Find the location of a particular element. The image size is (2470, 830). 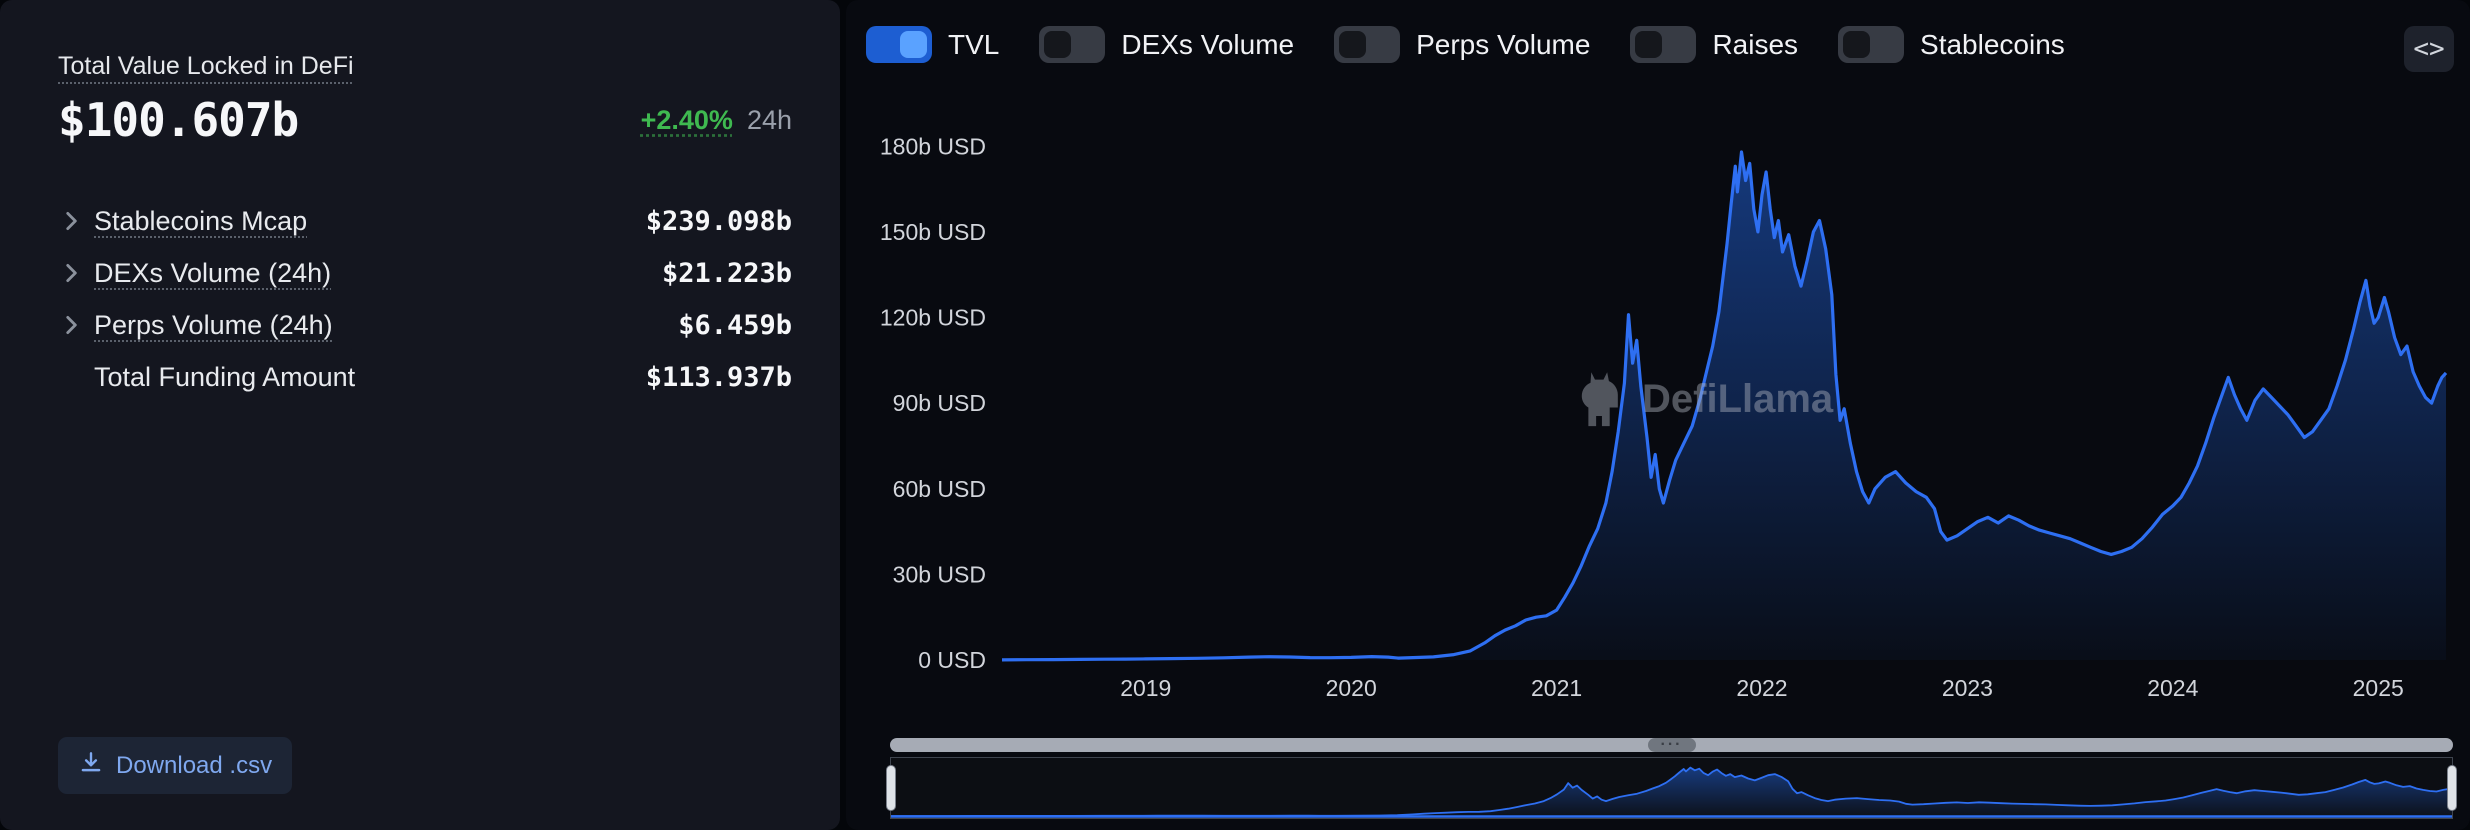

y-axis-label: 30b USD is located at coordinates (939, 574).